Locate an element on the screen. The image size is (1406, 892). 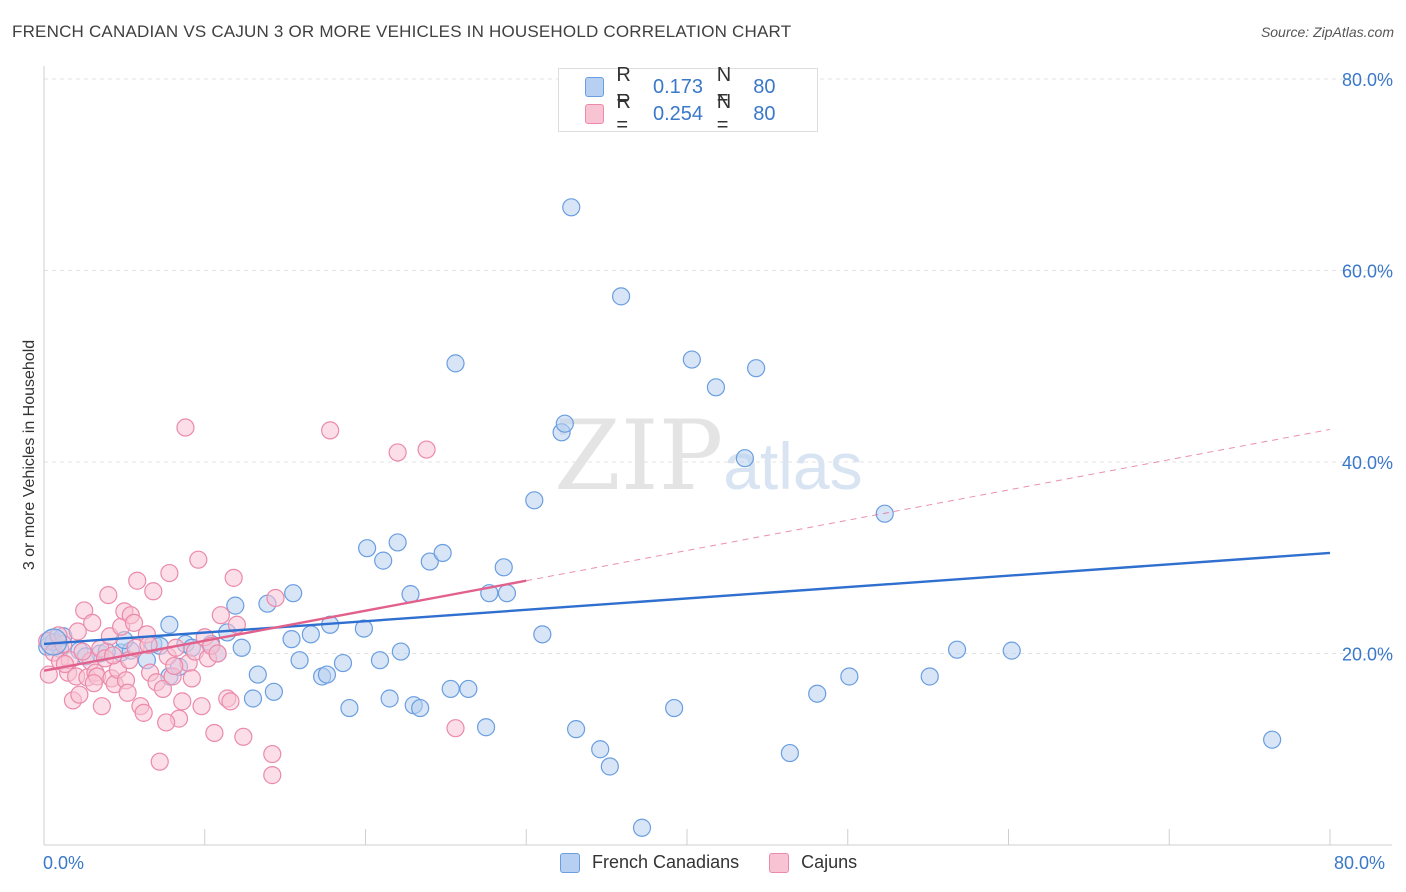
x-tick-label-max: 80.0% is located at coordinates (1360, 863).